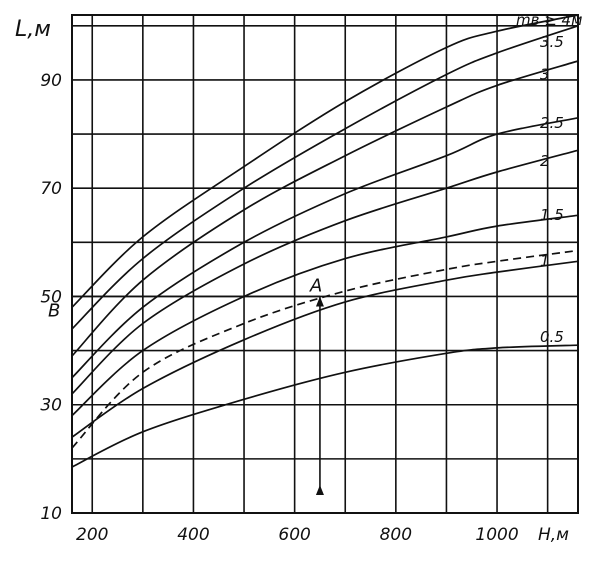 The image size is (609, 563). What do you see at coordinates (496, 535) in the screenshot?
I see `x-tick-label: 1000` at bounding box center [496, 535].